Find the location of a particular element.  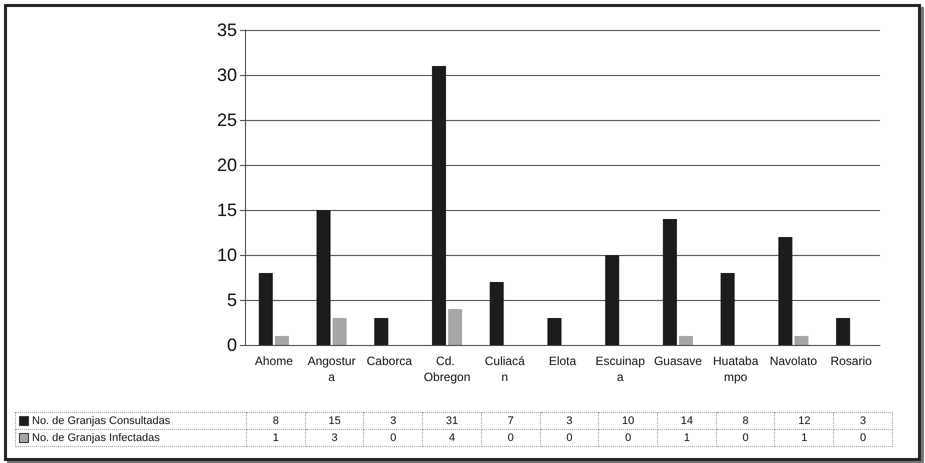

y-tick-label: 10 is located at coordinates (226, 255).